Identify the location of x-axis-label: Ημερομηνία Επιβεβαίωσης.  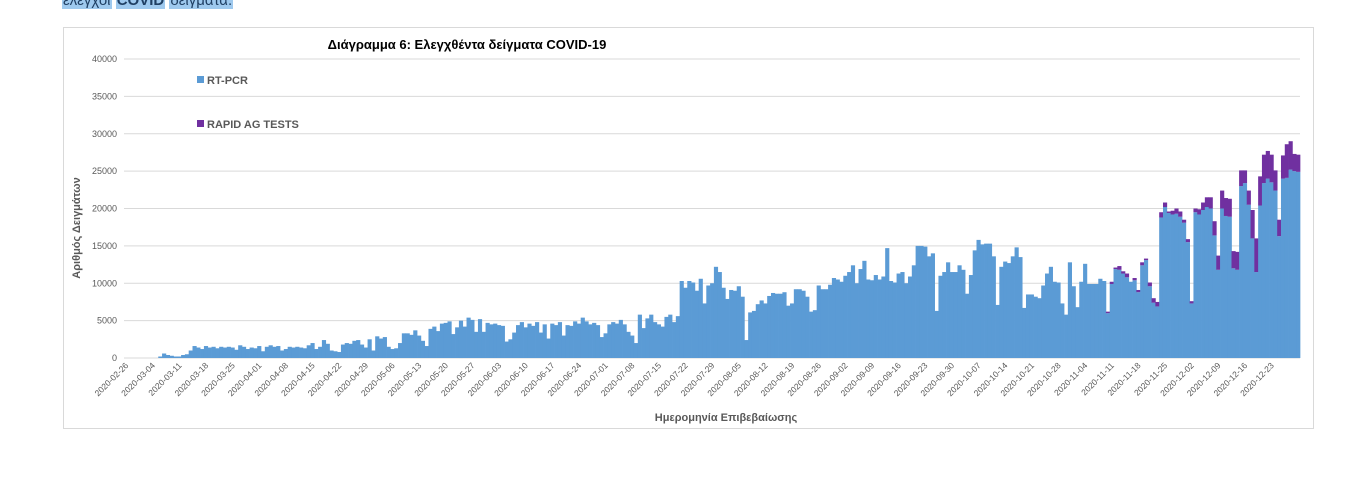
(726, 418).